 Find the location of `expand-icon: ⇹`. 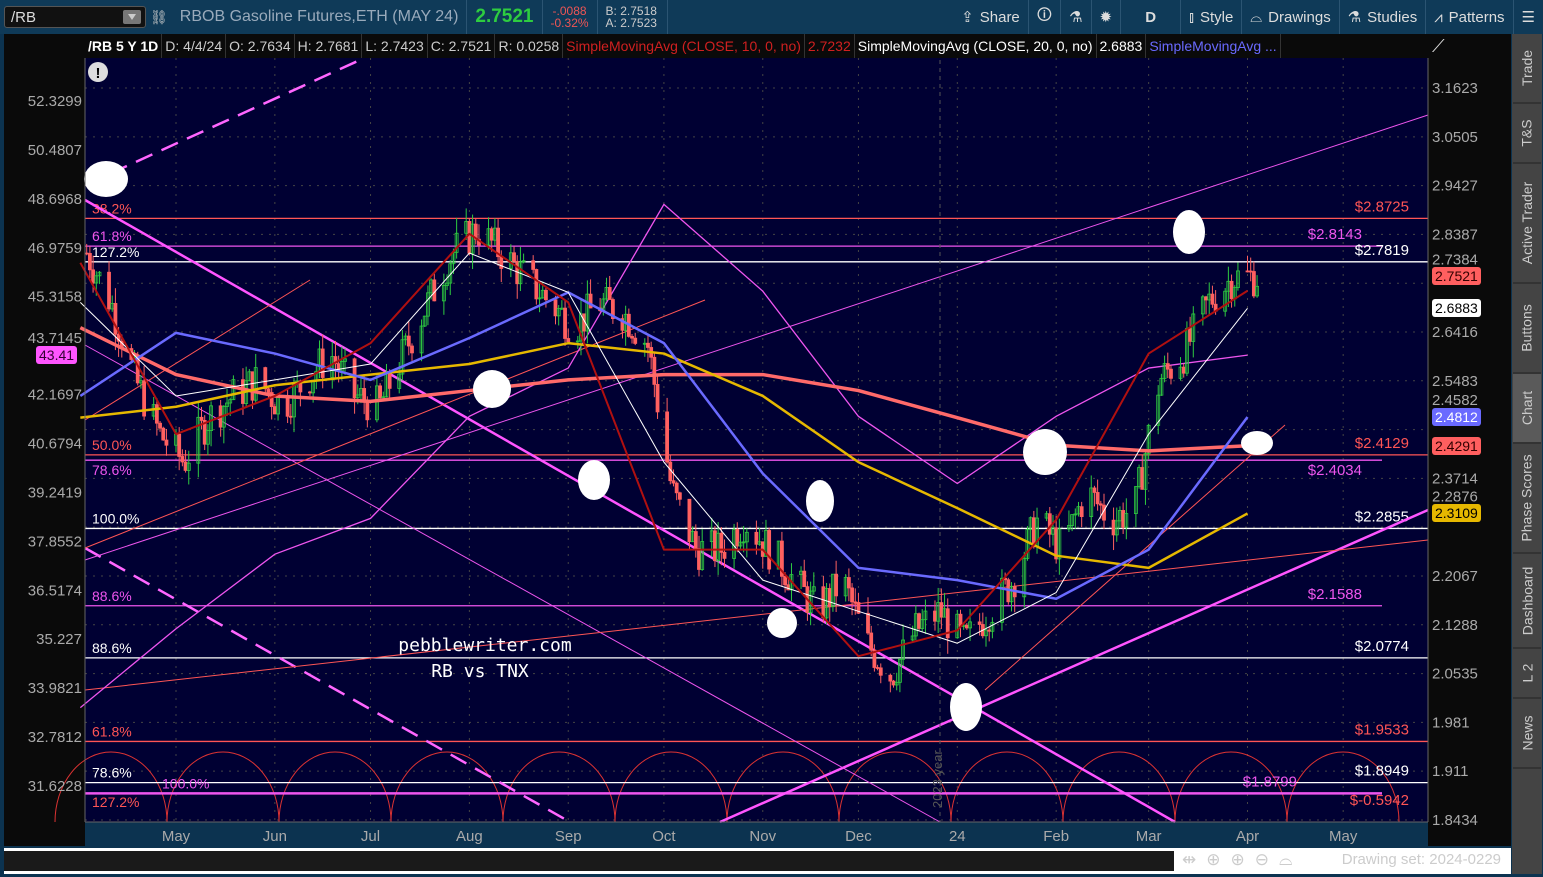

expand-icon: ⇹ is located at coordinates (1194, 859).